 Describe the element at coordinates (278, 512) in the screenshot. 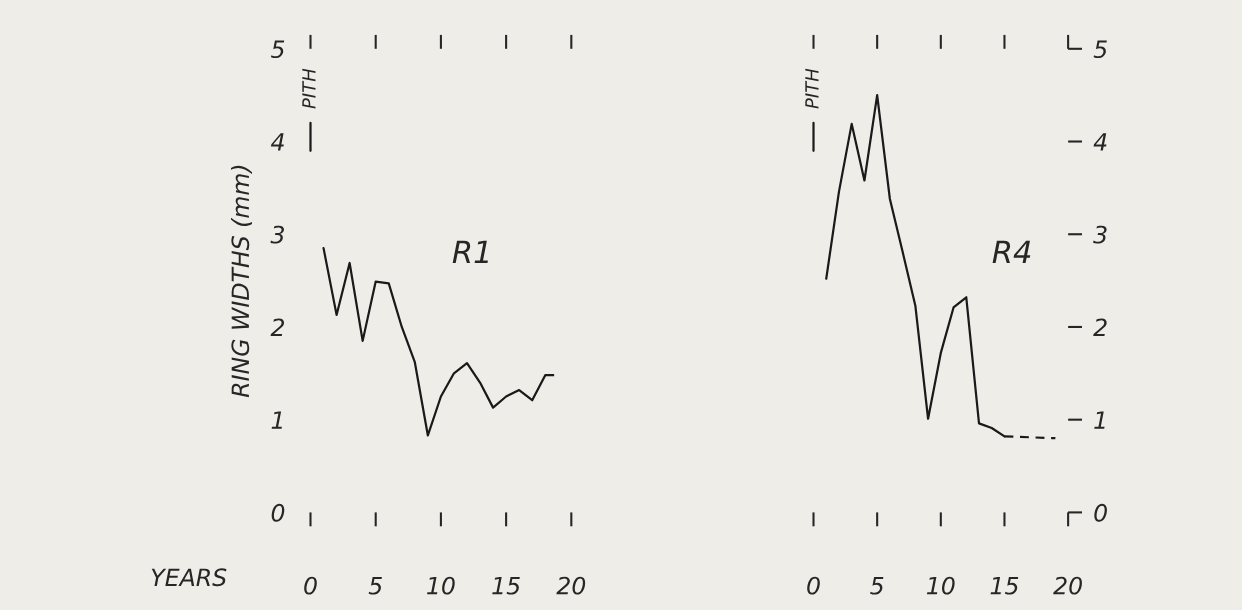

I see `y-tick-label: 0` at that location.